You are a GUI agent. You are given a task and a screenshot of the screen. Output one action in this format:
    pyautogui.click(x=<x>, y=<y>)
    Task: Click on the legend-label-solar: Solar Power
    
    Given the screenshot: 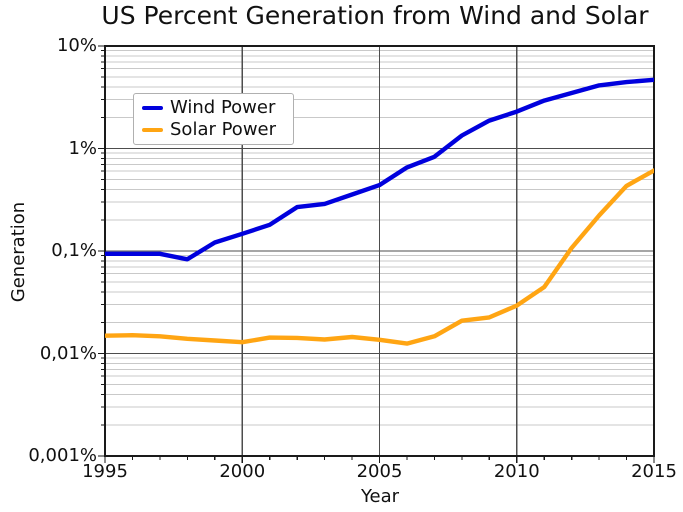 What is the action you would take?
    pyautogui.click(x=223, y=129)
    